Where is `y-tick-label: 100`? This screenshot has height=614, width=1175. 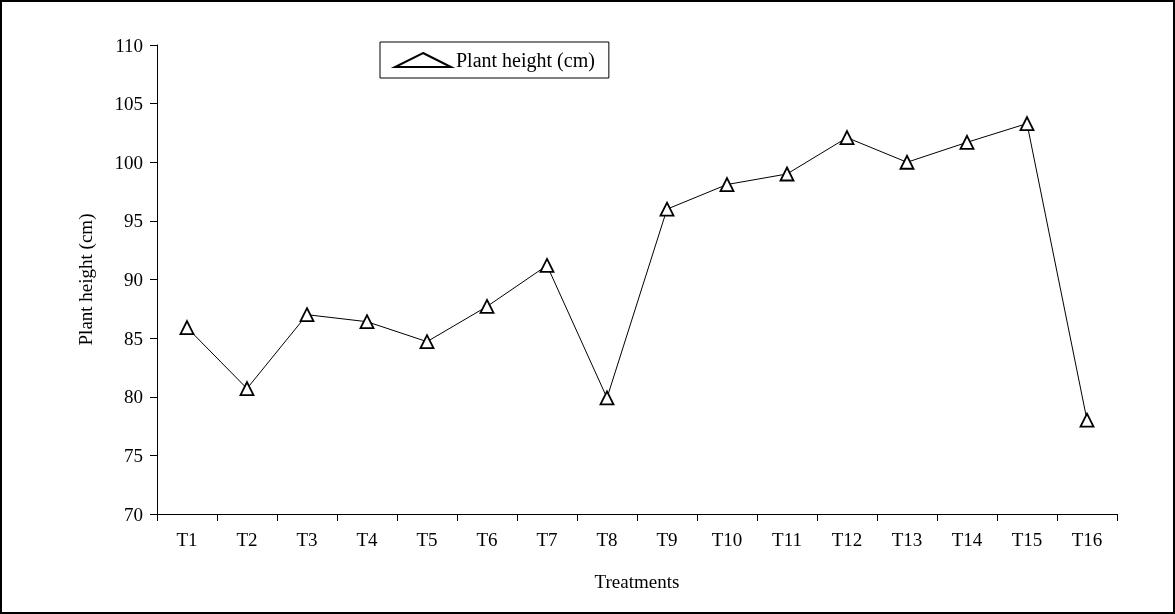 y-tick-label: 100 is located at coordinates (128, 162).